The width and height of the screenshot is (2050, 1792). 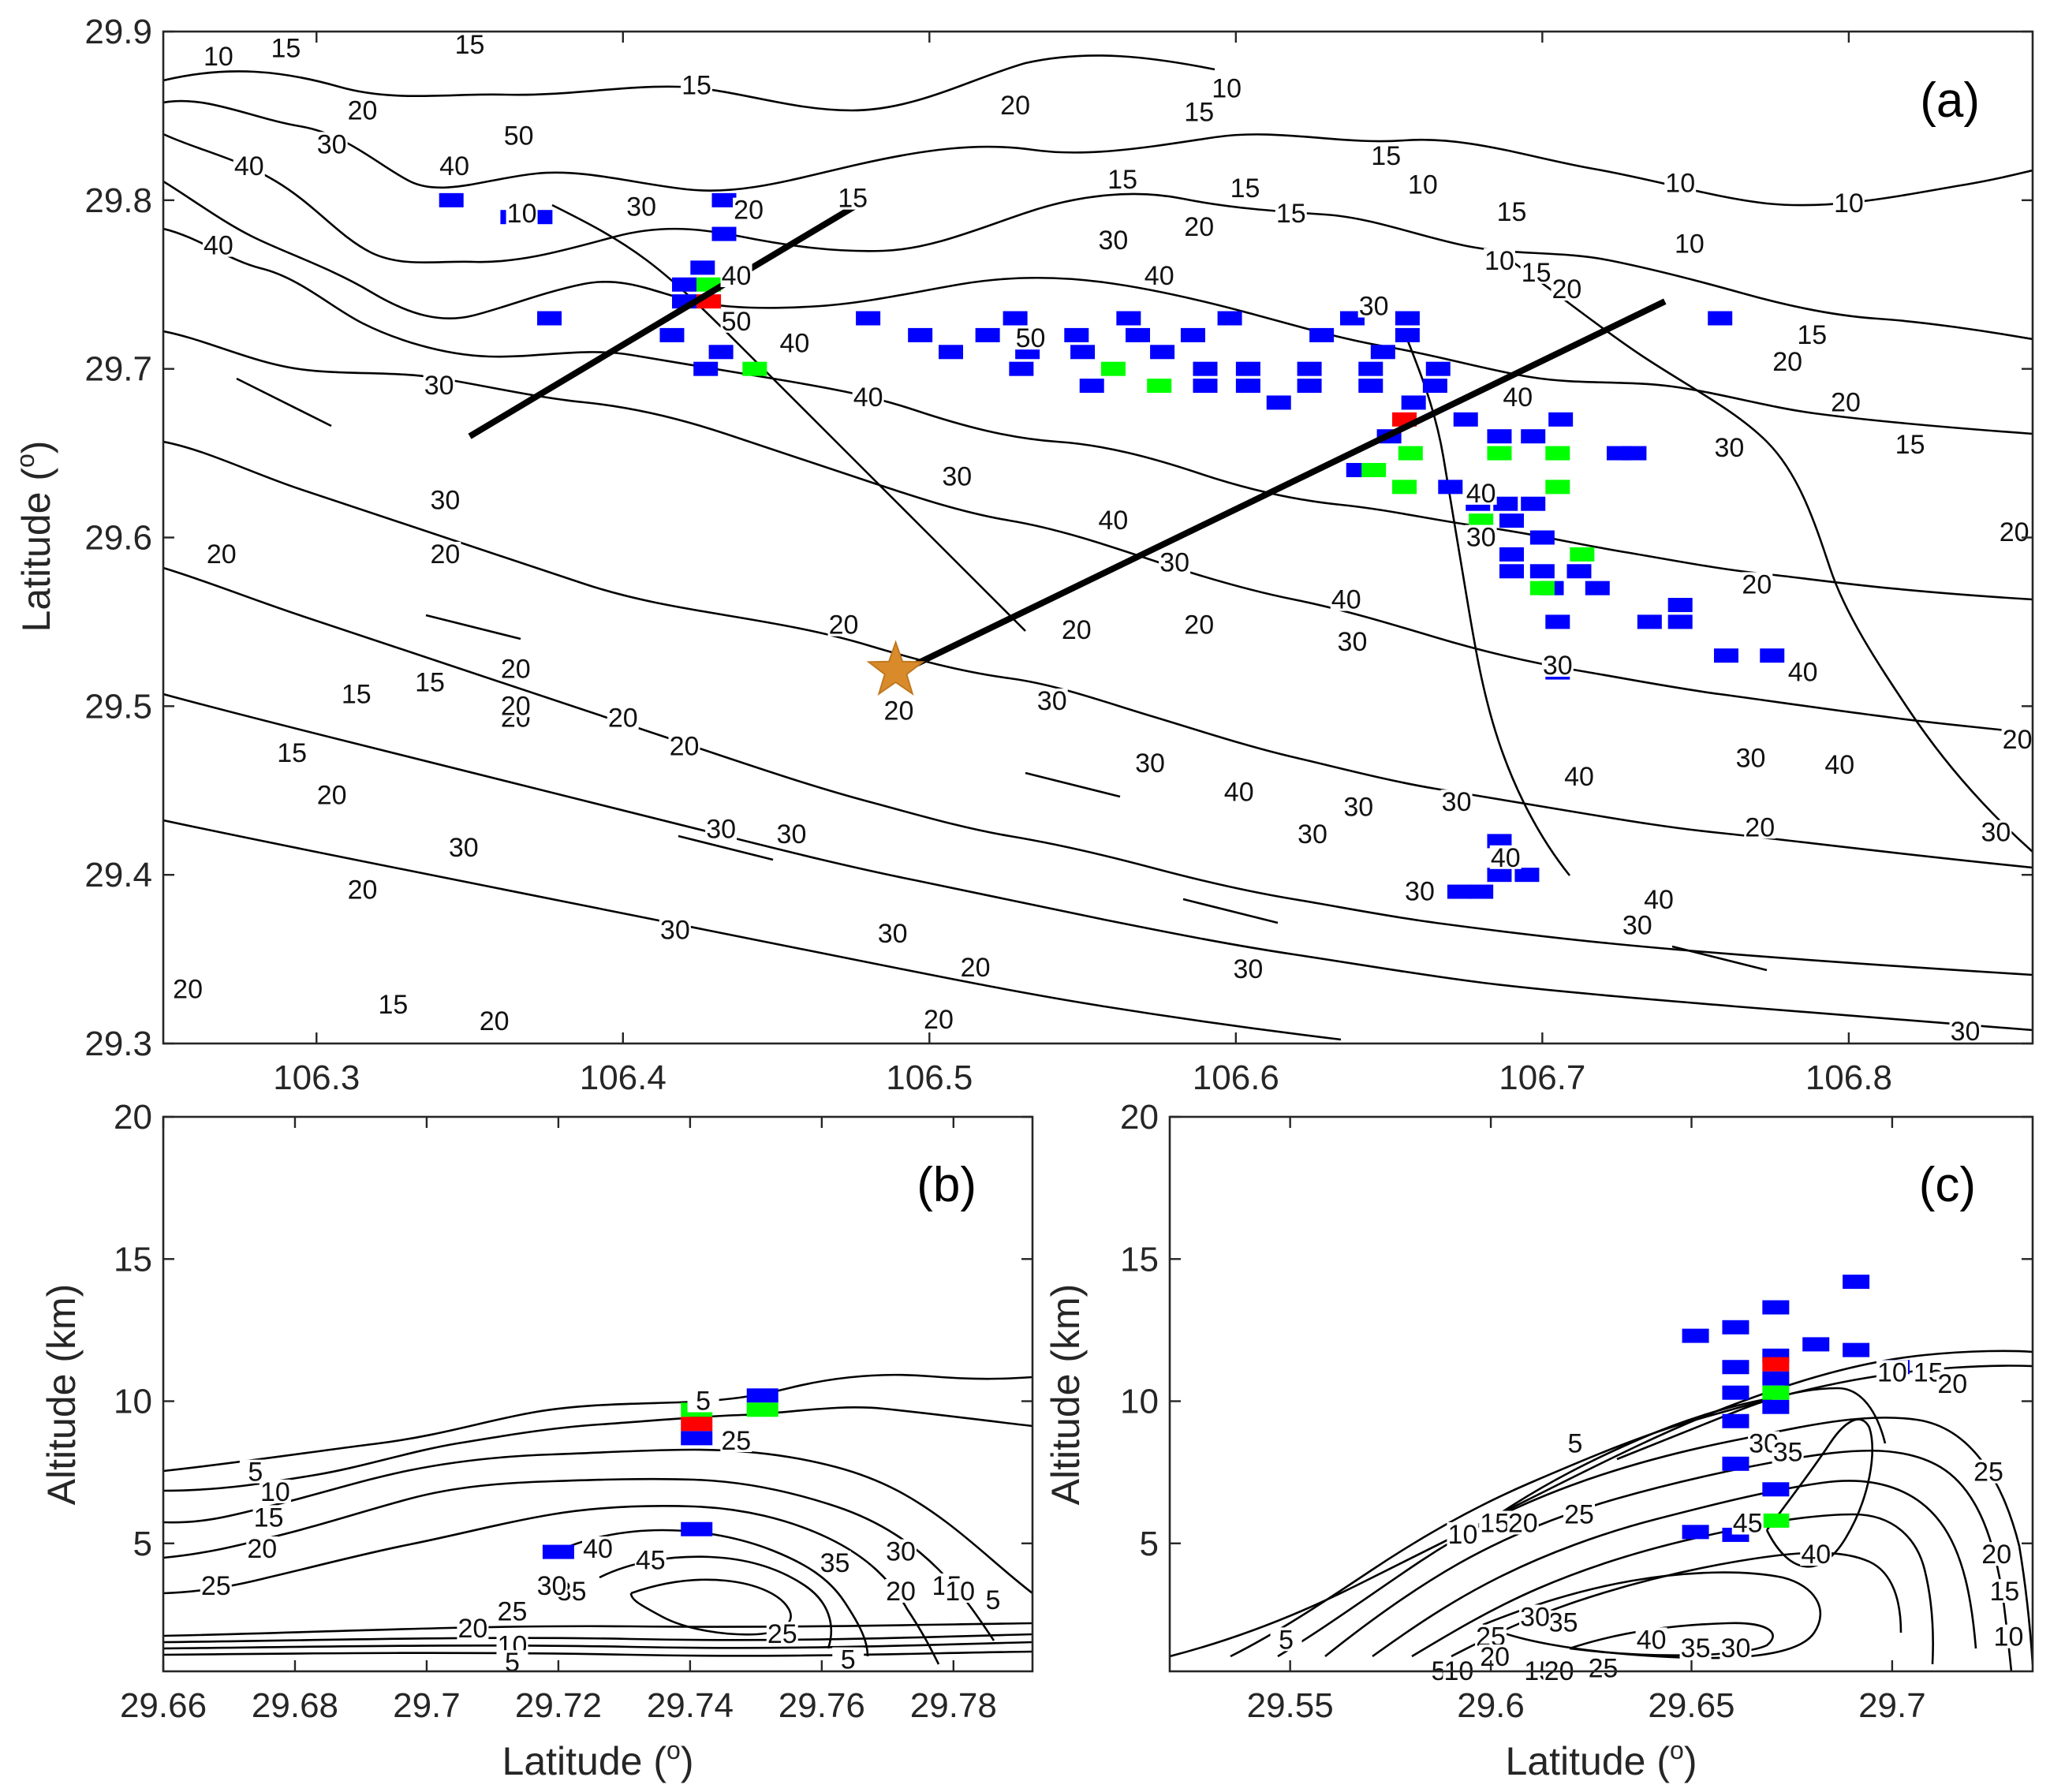 I want to click on x-tick-label: 29.68, so click(x=295, y=1705).